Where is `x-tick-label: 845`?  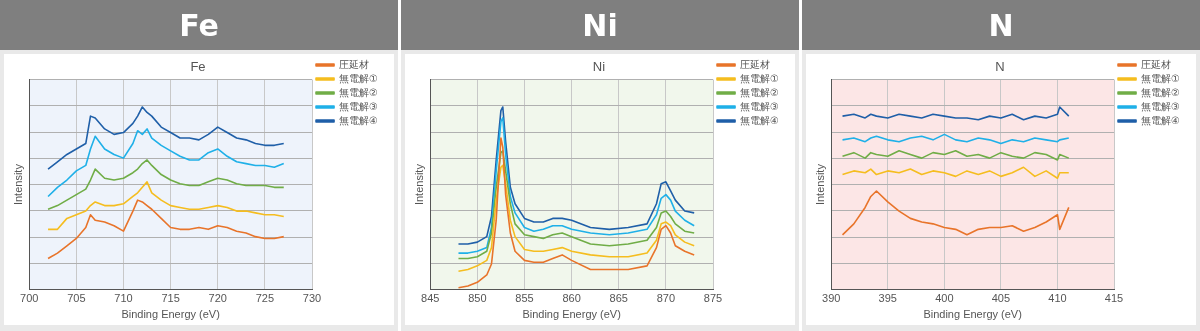
x-tick-label: 845 is located at coordinates (430, 298).